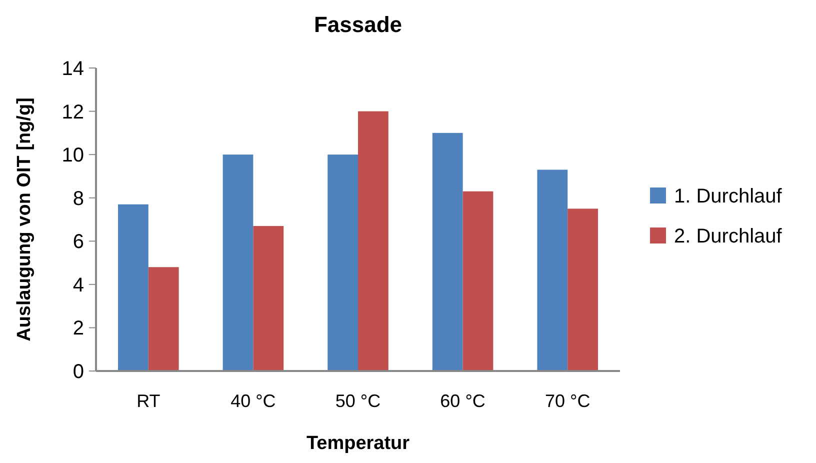  What do you see at coordinates (728, 197) in the screenshot?
I see `legend-label: 1. Durchlauf` at bounding box center [728, 197].